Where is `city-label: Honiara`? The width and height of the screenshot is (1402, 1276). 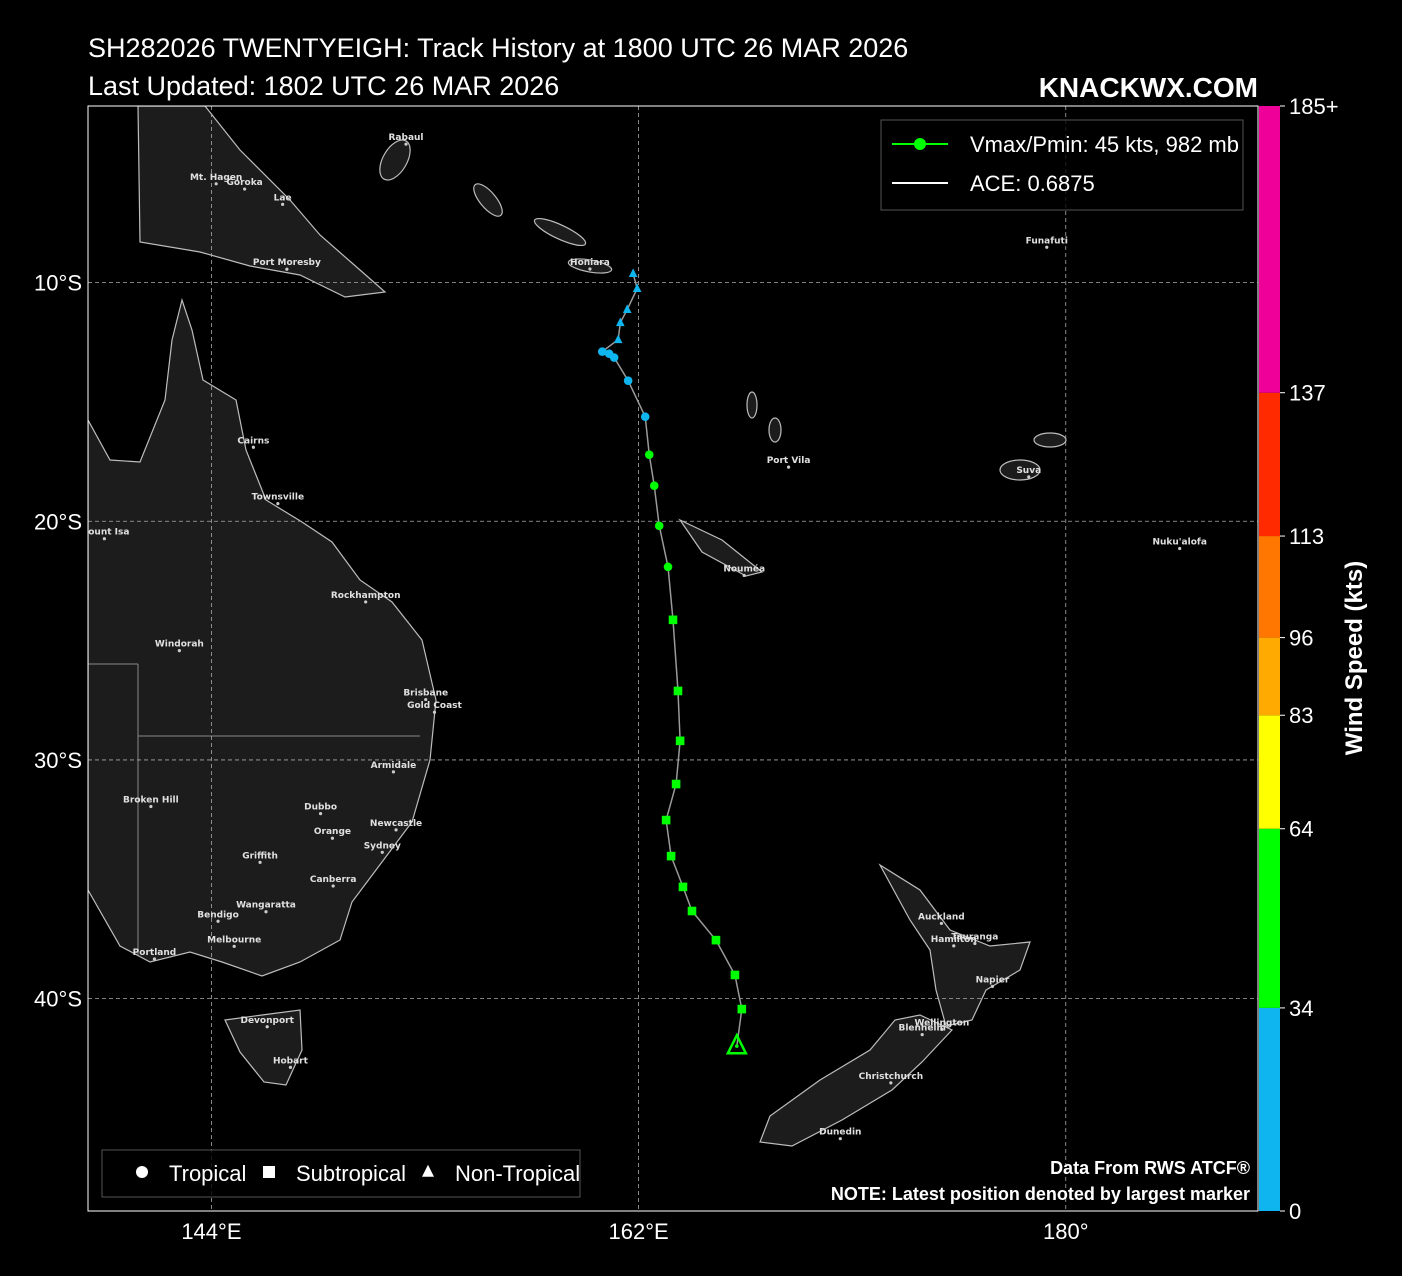 city-label: Honiara is located at coordinates (590, 263).